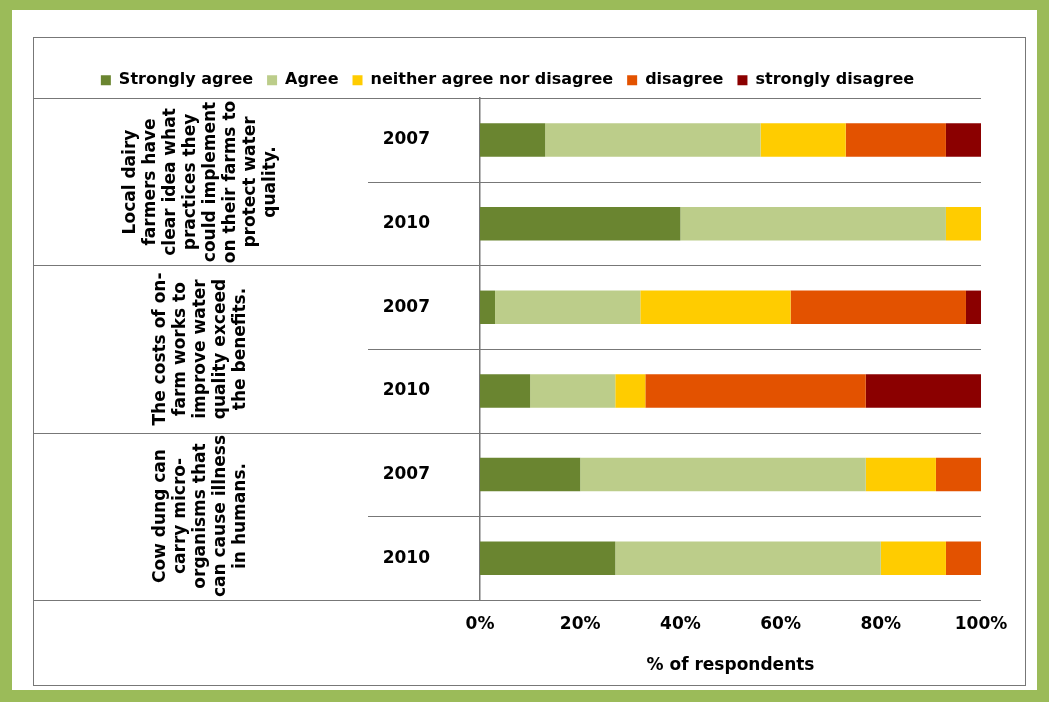 This screenshot has width=1049, height=702. What do you see at coordinates (580, 622) in the screenshot?
I see `x-tick-label: 20%` at bounding box center [580, 622].